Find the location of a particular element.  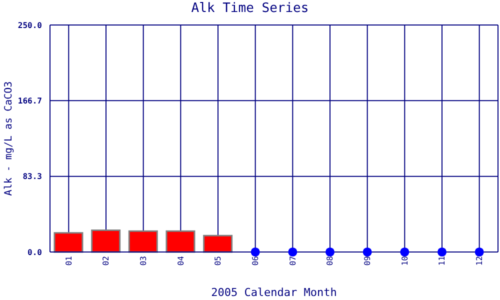

y-axis-title: Alk - mg/L as CaCO3 is located at coordinates (9, 138).